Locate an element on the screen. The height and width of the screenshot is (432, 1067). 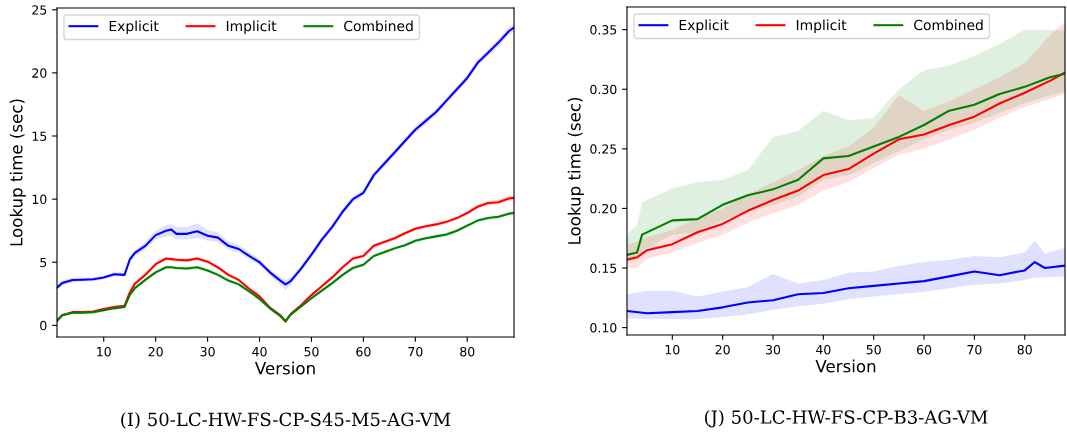
y-tick-label: 0.25 is located at coordinates (603, 149).